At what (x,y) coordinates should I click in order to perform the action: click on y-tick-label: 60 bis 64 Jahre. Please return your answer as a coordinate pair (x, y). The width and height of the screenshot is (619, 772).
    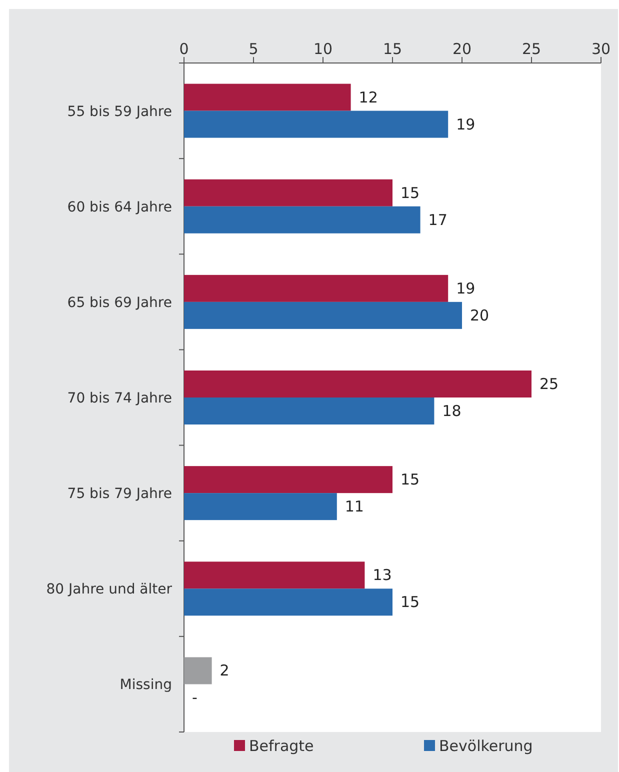
    Looking at the image, I should click on (119, 207).